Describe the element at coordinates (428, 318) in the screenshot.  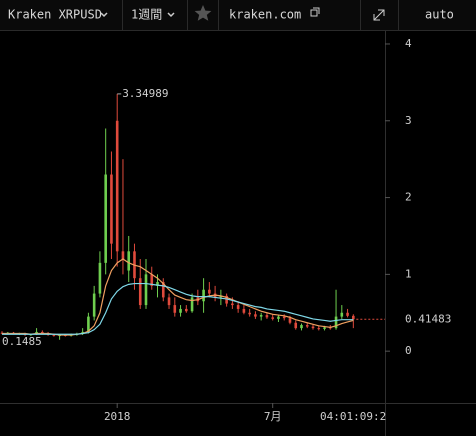
I see `last-price-label: 0.41483` at that location.